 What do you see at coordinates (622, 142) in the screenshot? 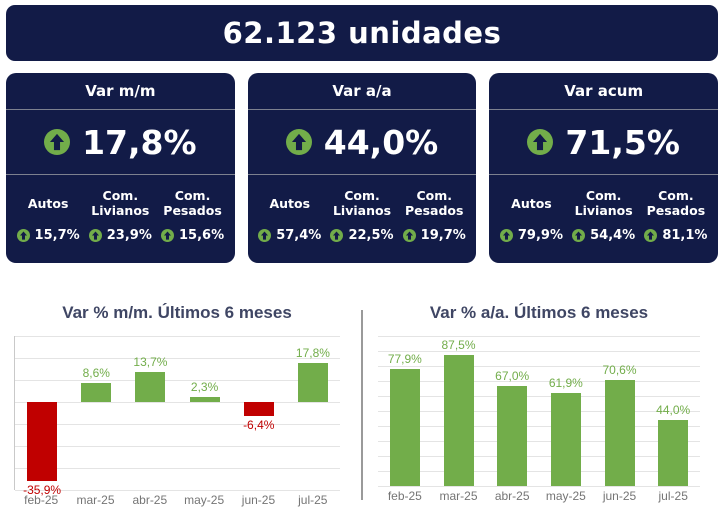
I see `kpi-value: 71,5%` at bounding box center [622, 142].